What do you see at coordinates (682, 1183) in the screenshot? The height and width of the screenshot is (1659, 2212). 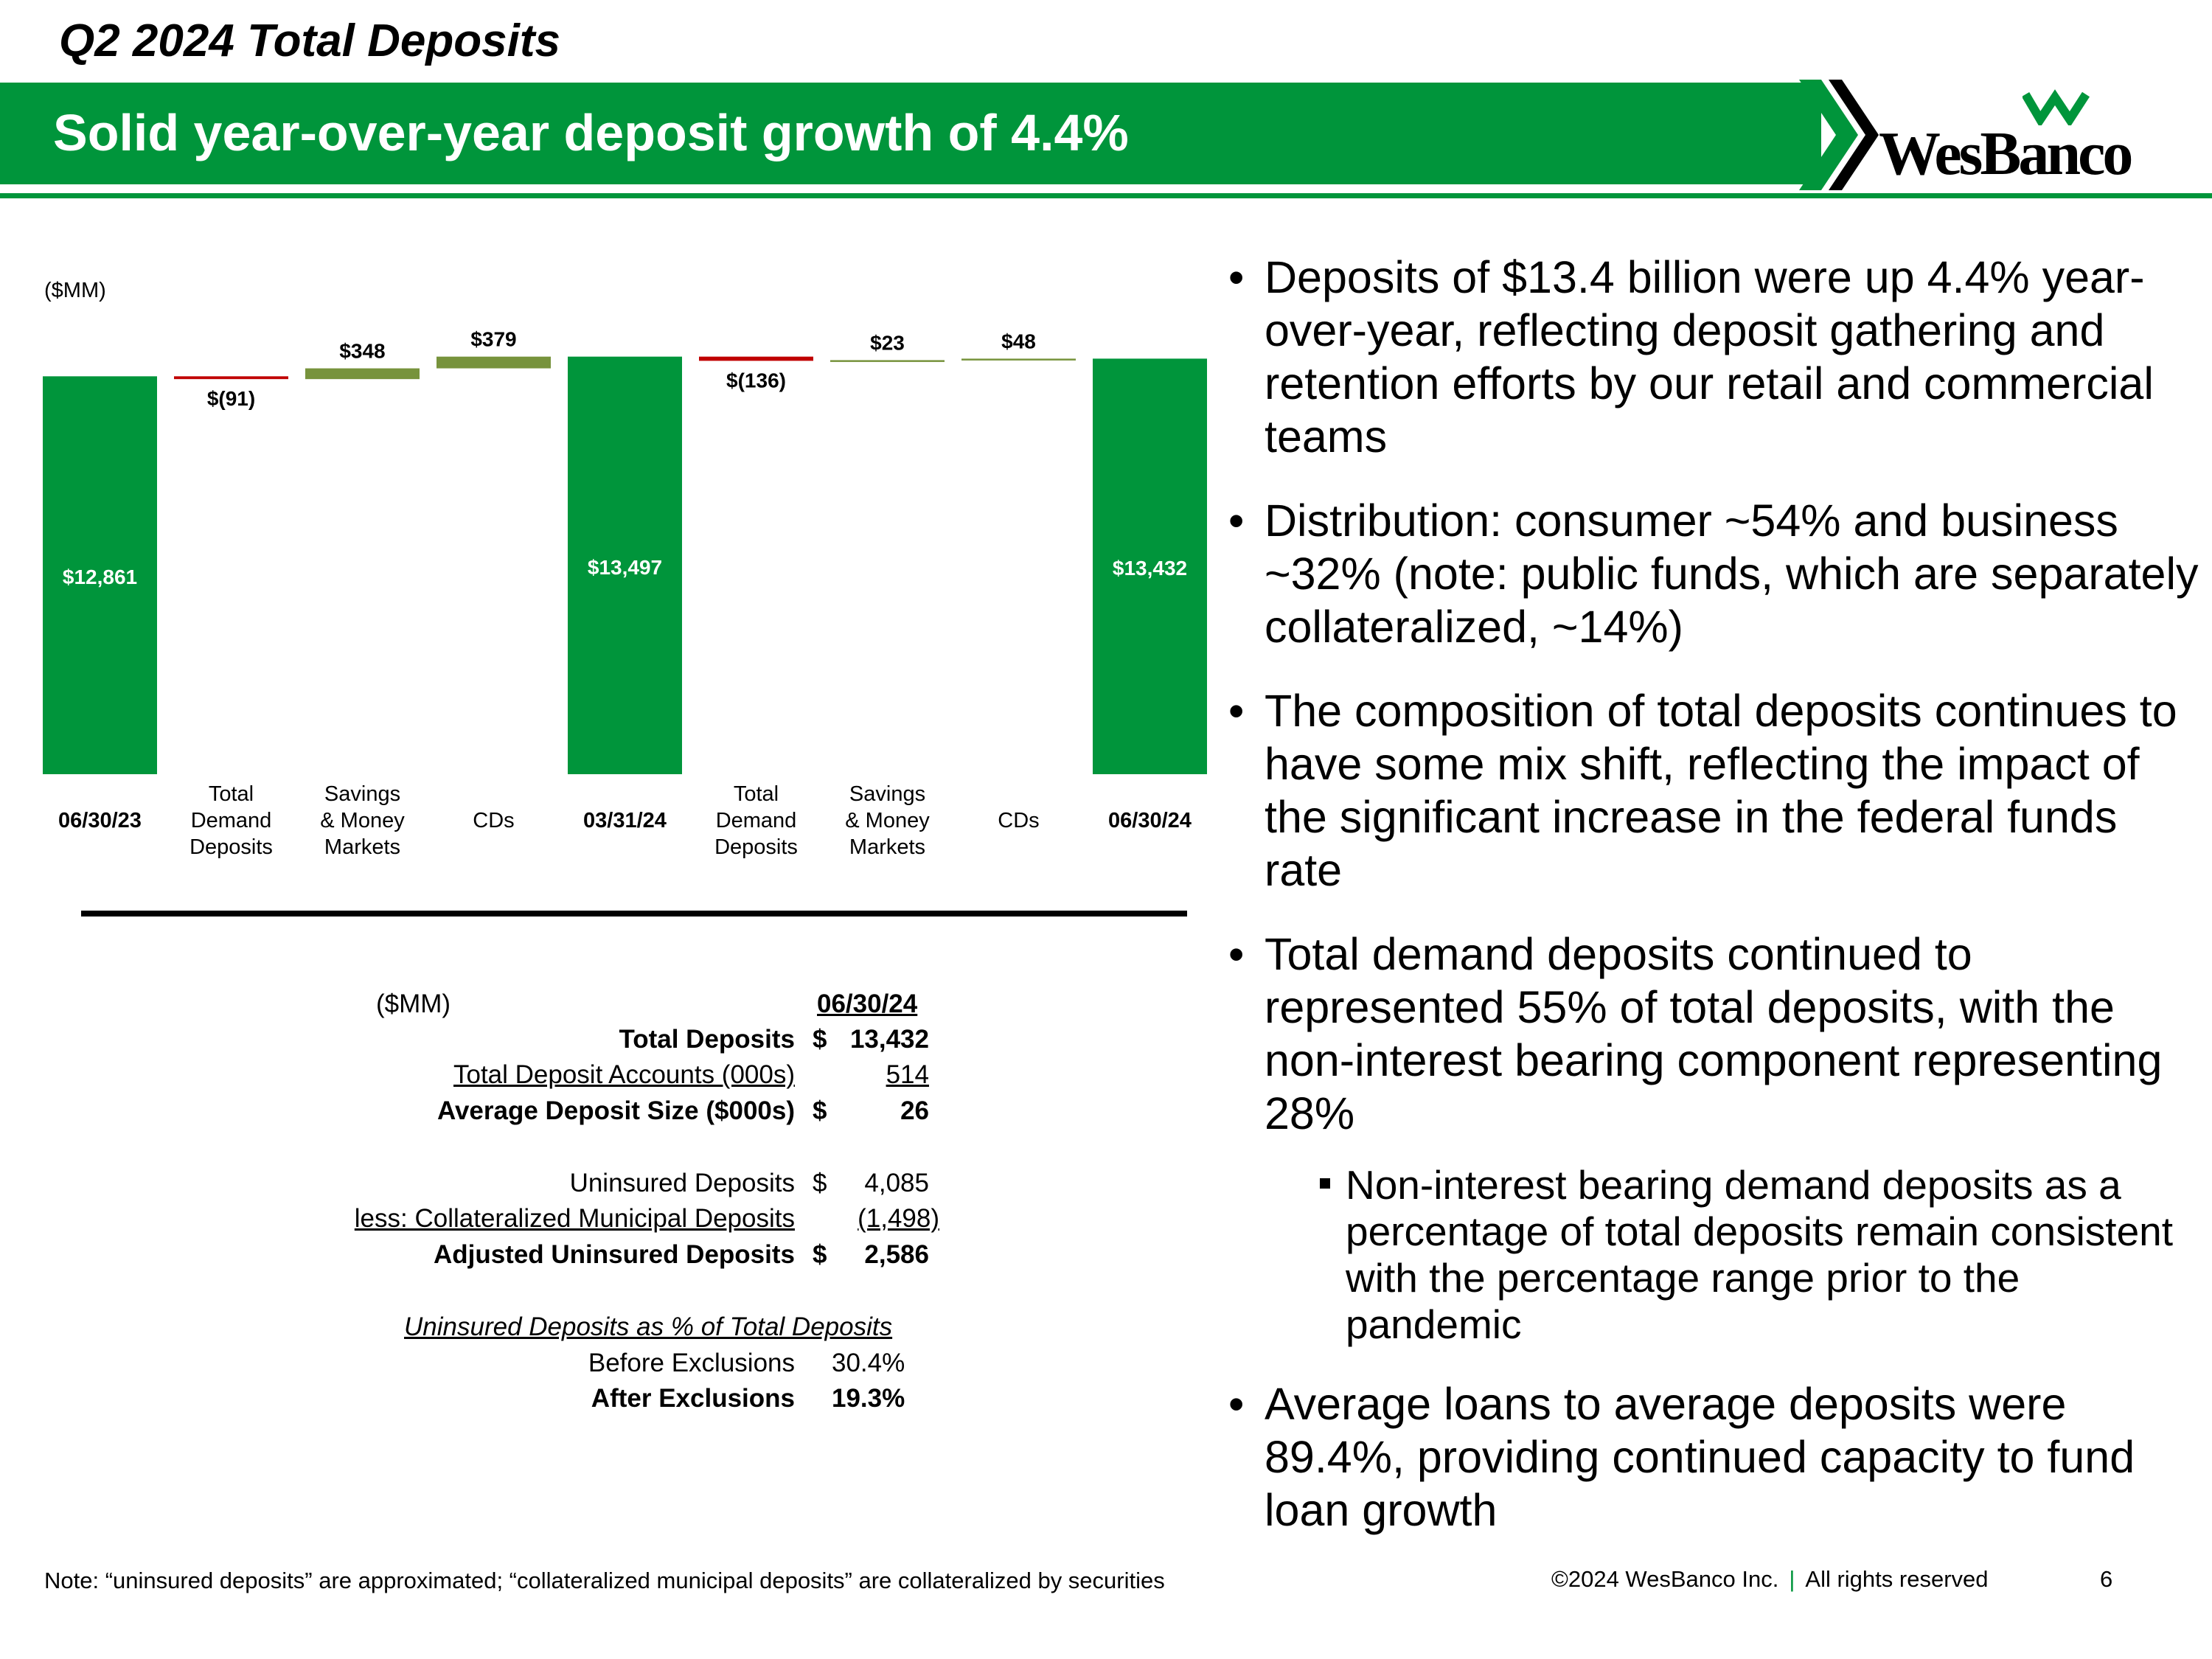 I see `row-uninsured-label: Uninsured Deposits` at bounding box center [682, 1183].